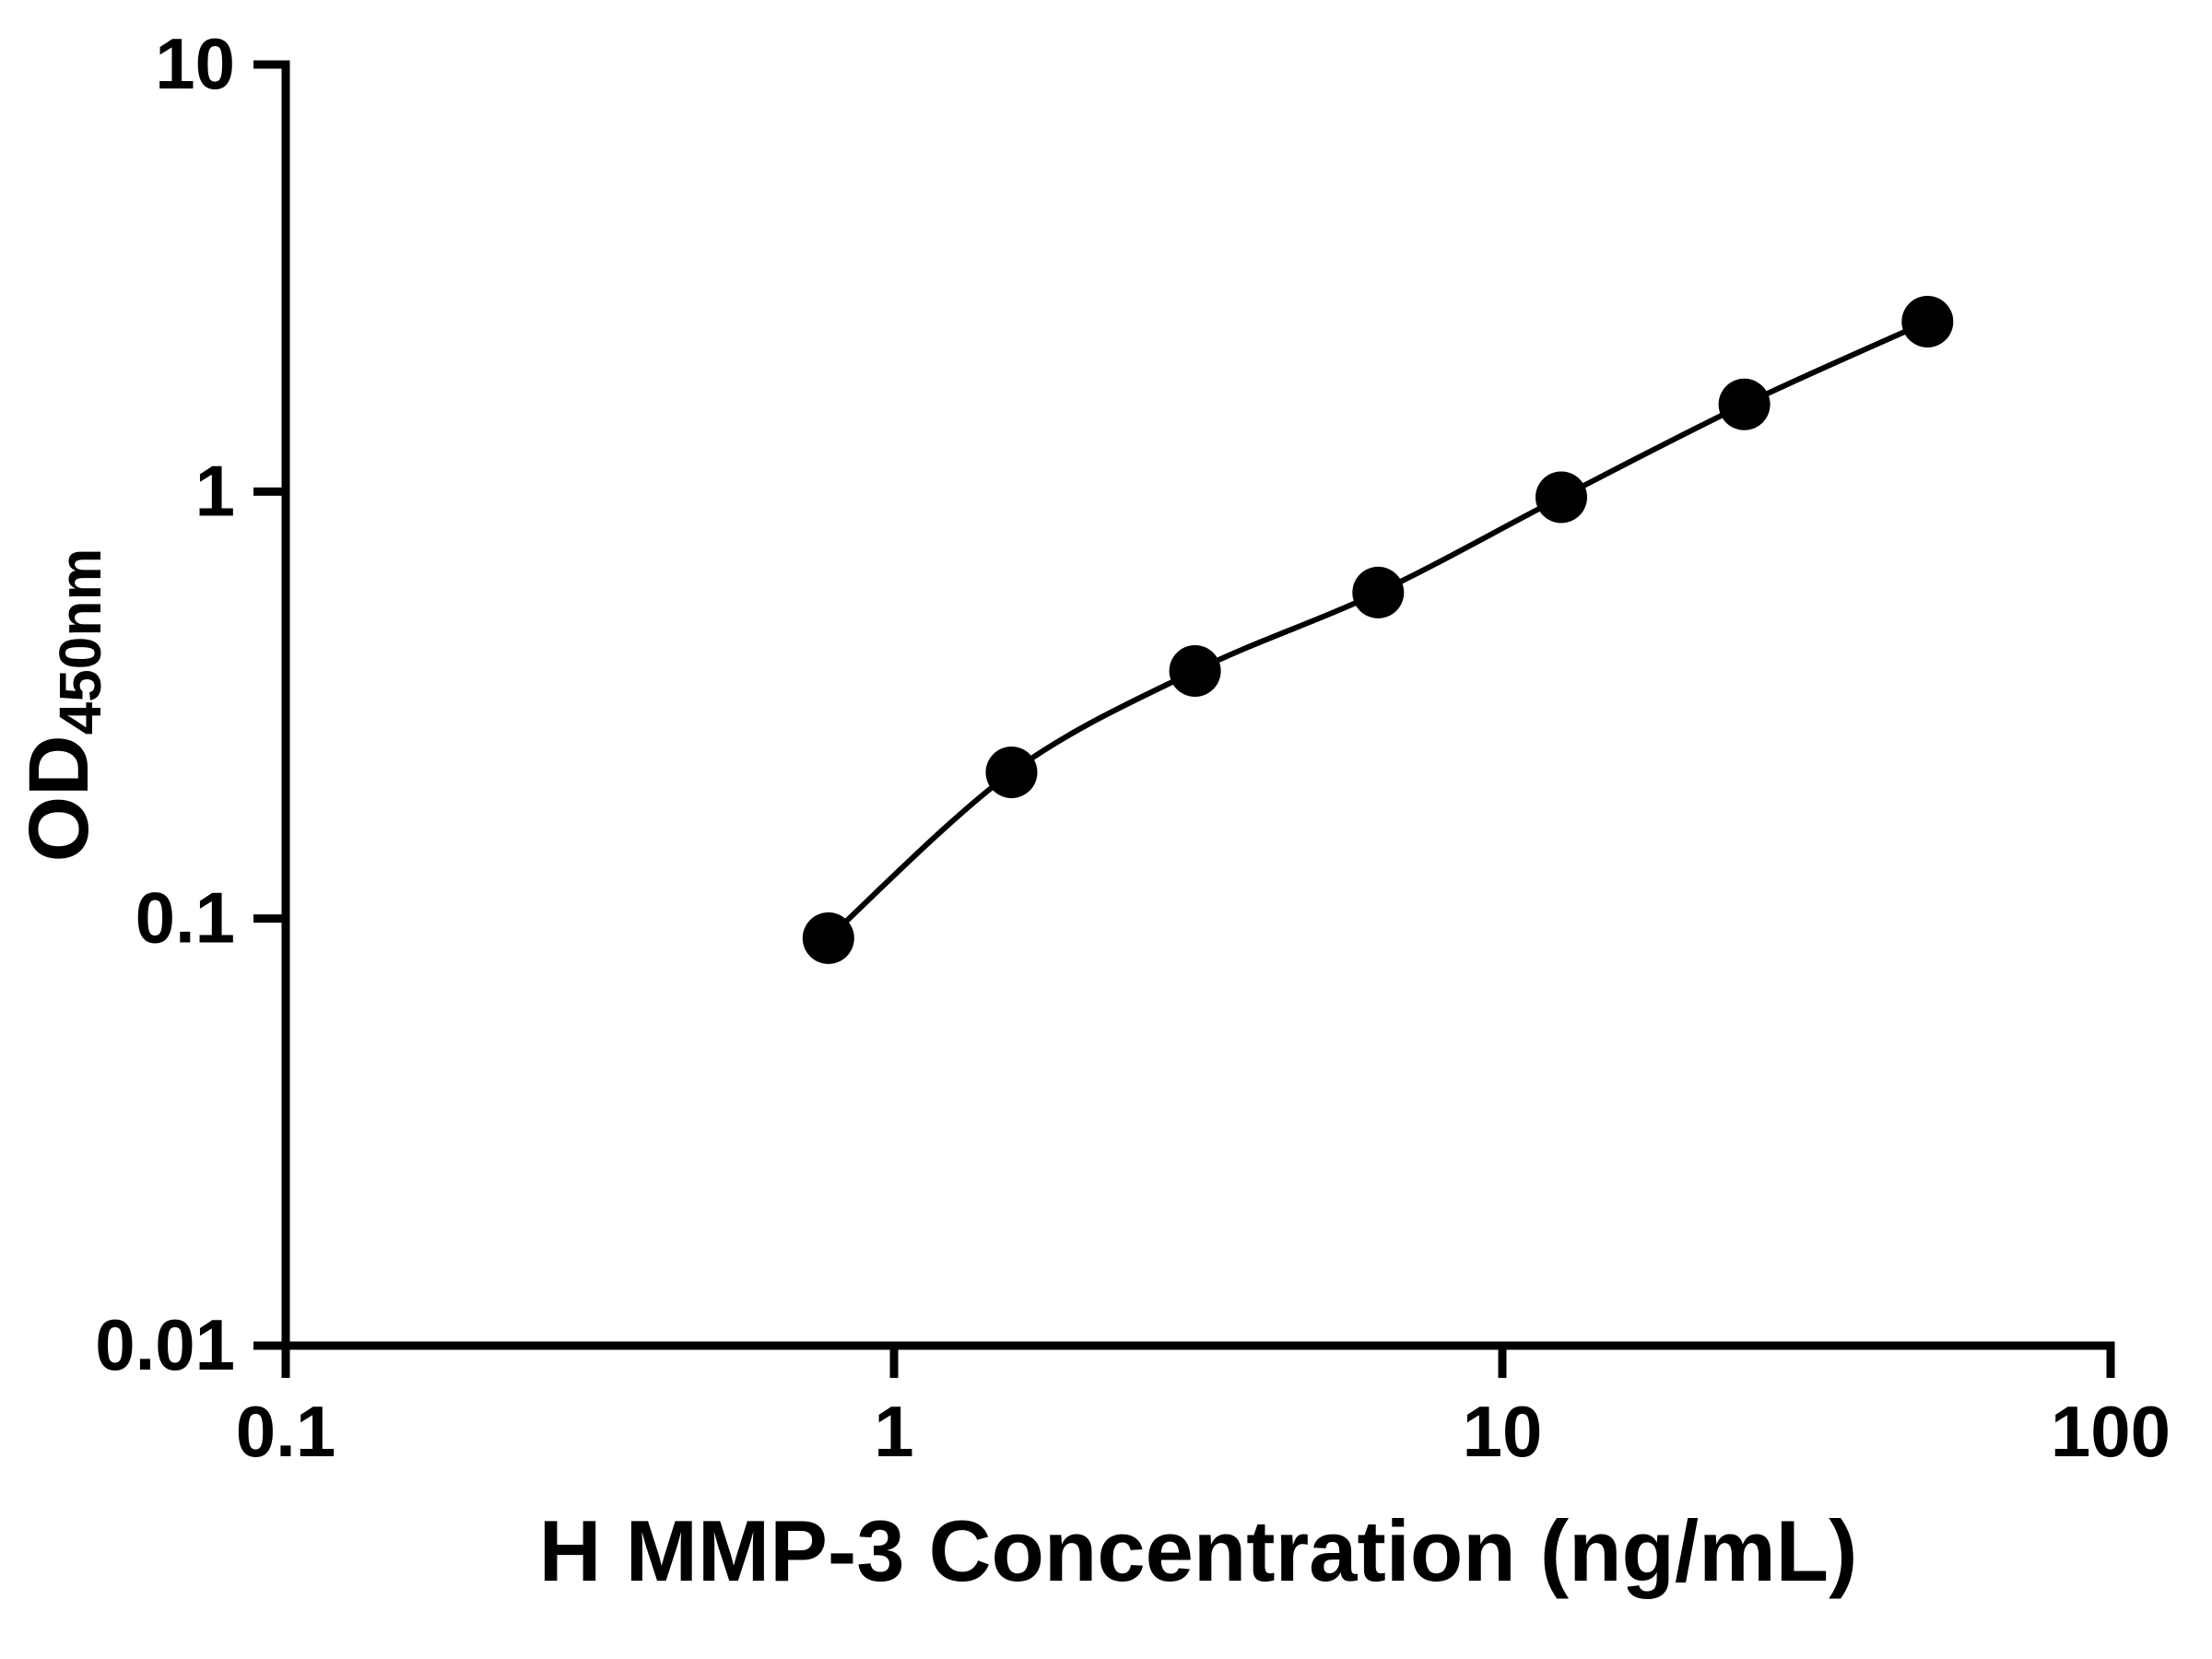 The height and width of the screenshot is (1659, 2212). Describe the element at coordinates (59, 798) in the screenshot. I see `y-axis-title-main: OD` at that location.